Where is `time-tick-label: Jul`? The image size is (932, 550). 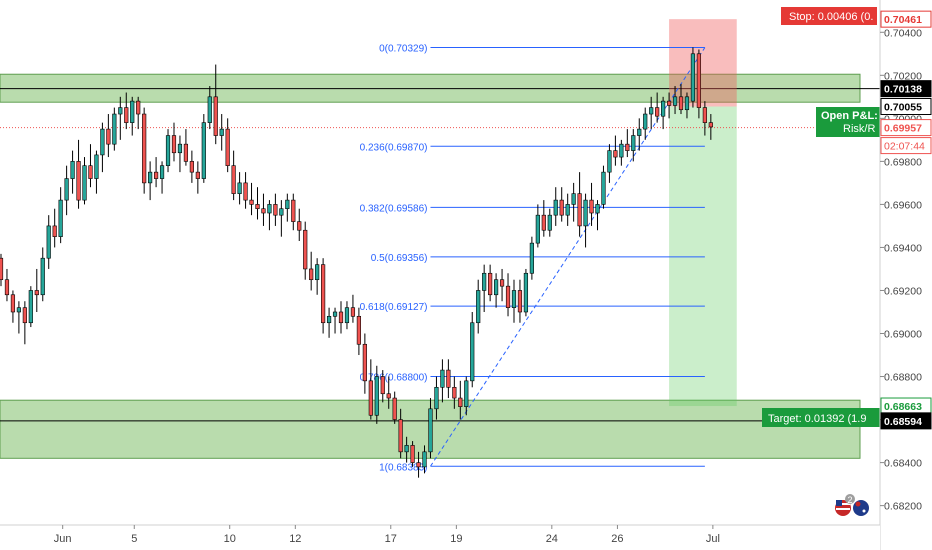
time-tick-label: Jul is located at coordinates (713, 539).